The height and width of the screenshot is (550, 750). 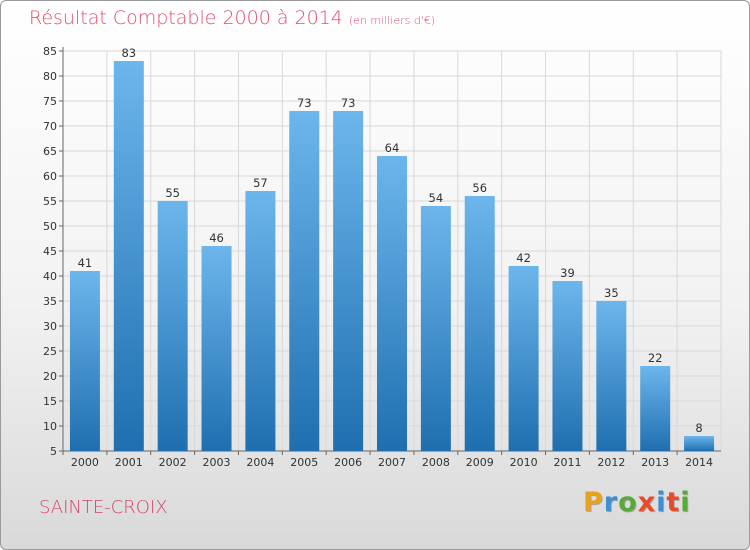 I want to click on y-tick-label: 35, so click(x=50, y=301).